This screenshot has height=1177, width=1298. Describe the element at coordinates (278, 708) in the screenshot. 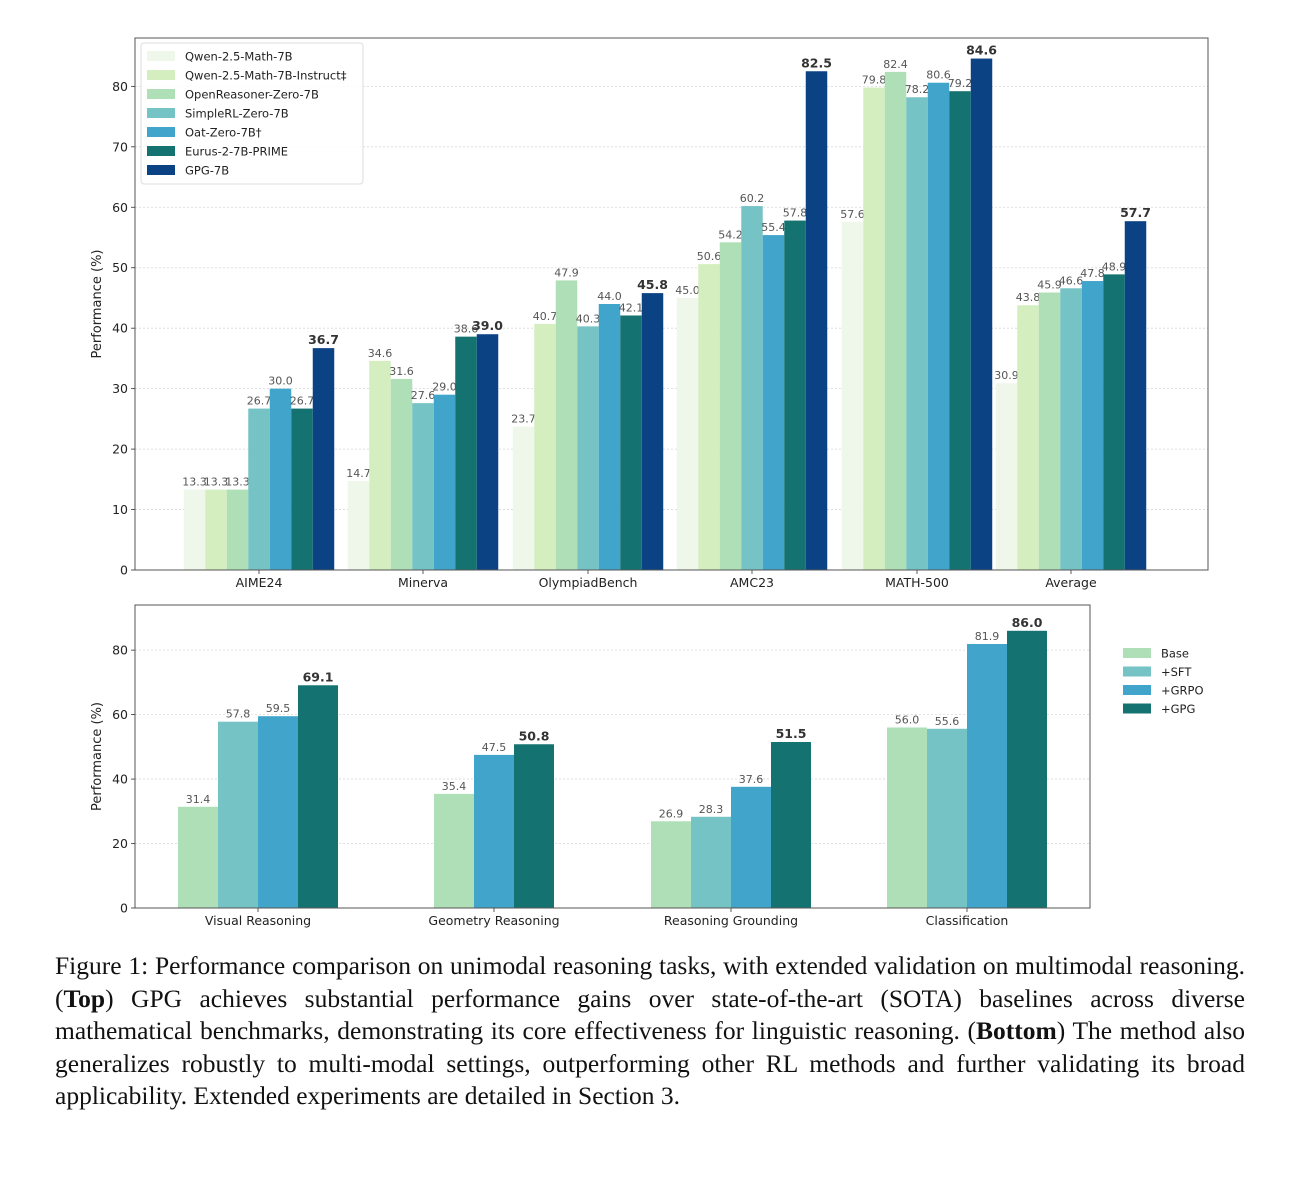

I see `bar-value-label: 59.5` at that location.